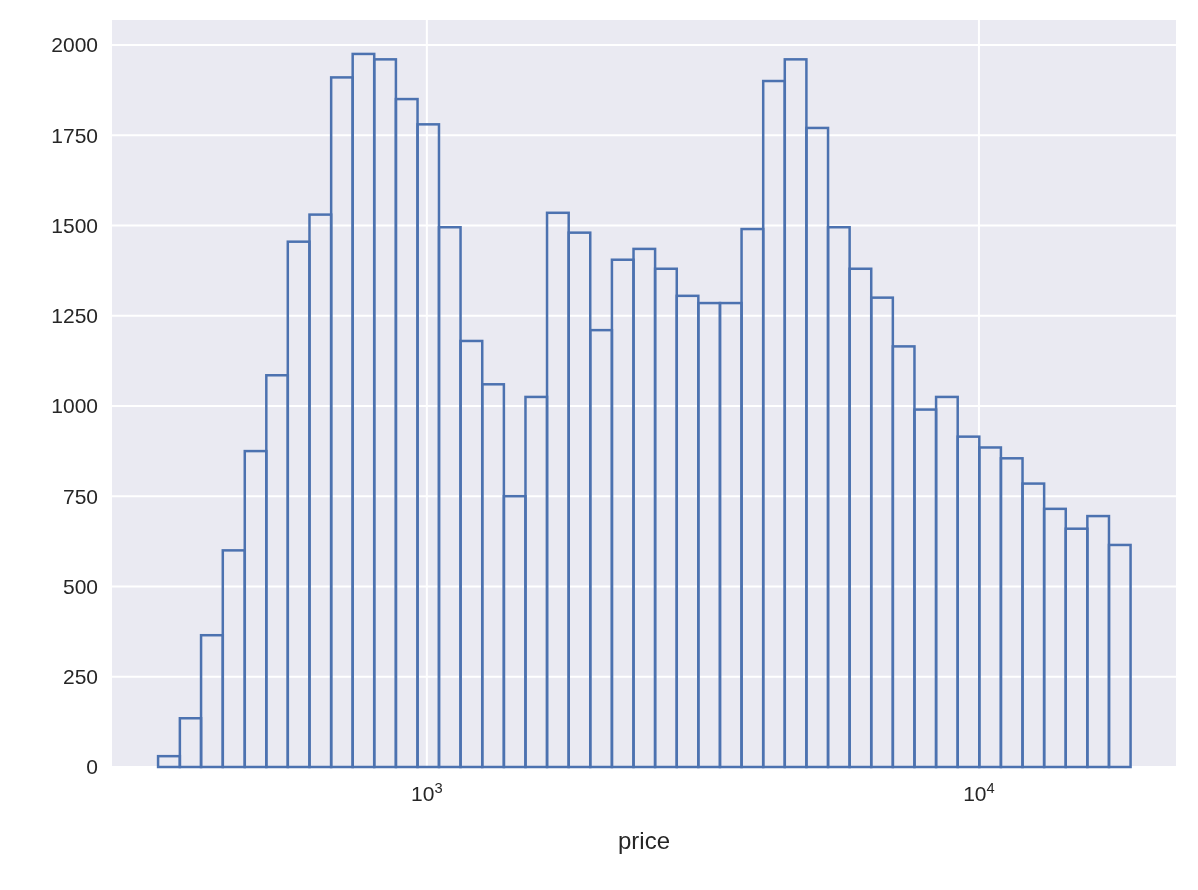 Image resolution: width=1198 pixels, height=890 pixels. I want to click on x-tick-label: 10$^{3}$, so click(427, 792).